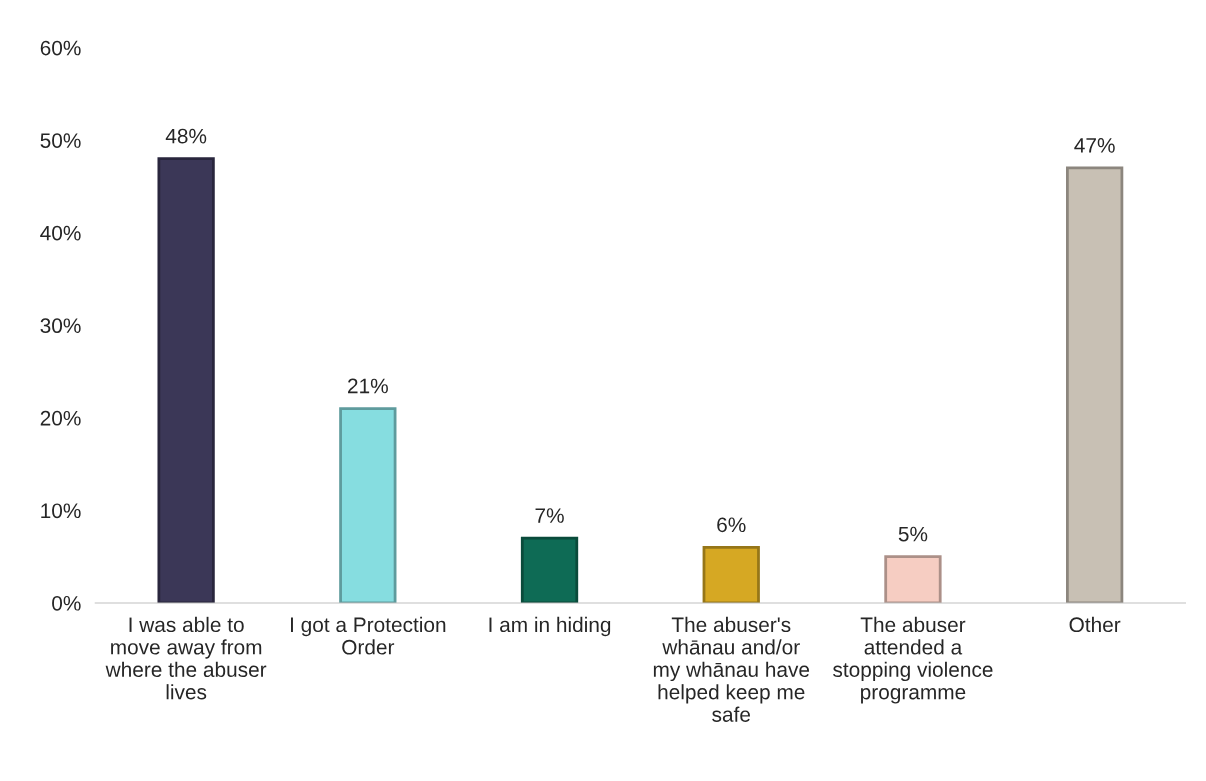 This screenshot has height=781, width=1206. What do you see at coordinates (186, 658) in the screenshot?
I see `x-tick-label: I was able to move away from where the abuser lives` at bounding box center [186, 658].